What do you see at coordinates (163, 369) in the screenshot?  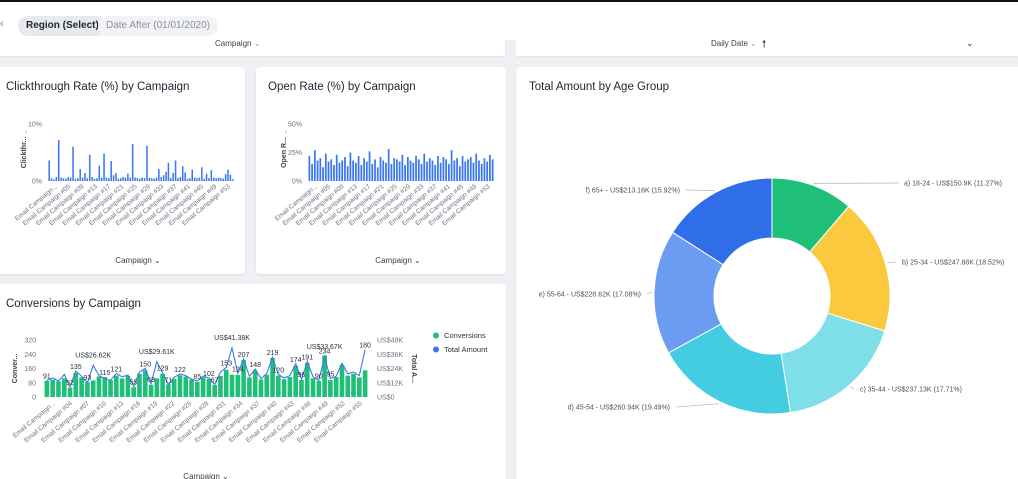 I see `bar-data-label: 129` at bounding box center [163, 369].